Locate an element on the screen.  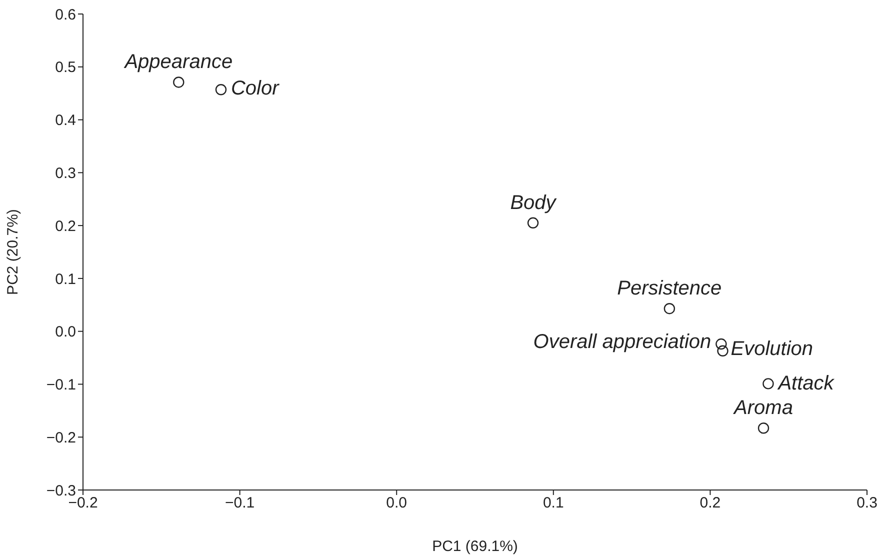
x-tick-label: 0.0 is located at coordinates (397, 503).